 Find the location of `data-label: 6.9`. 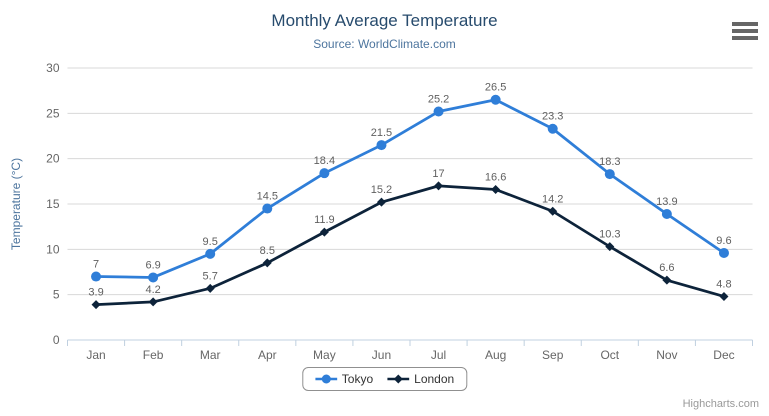

data-label: 6.9 is located at coordinates (152, 265).